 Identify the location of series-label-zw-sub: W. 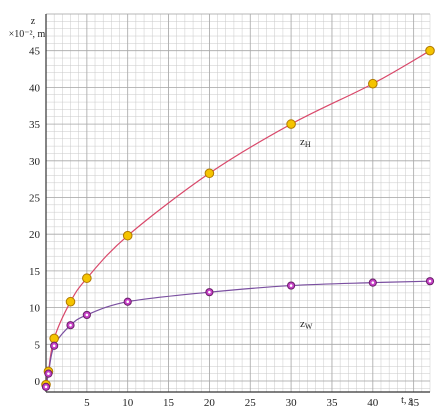
(309, 326).